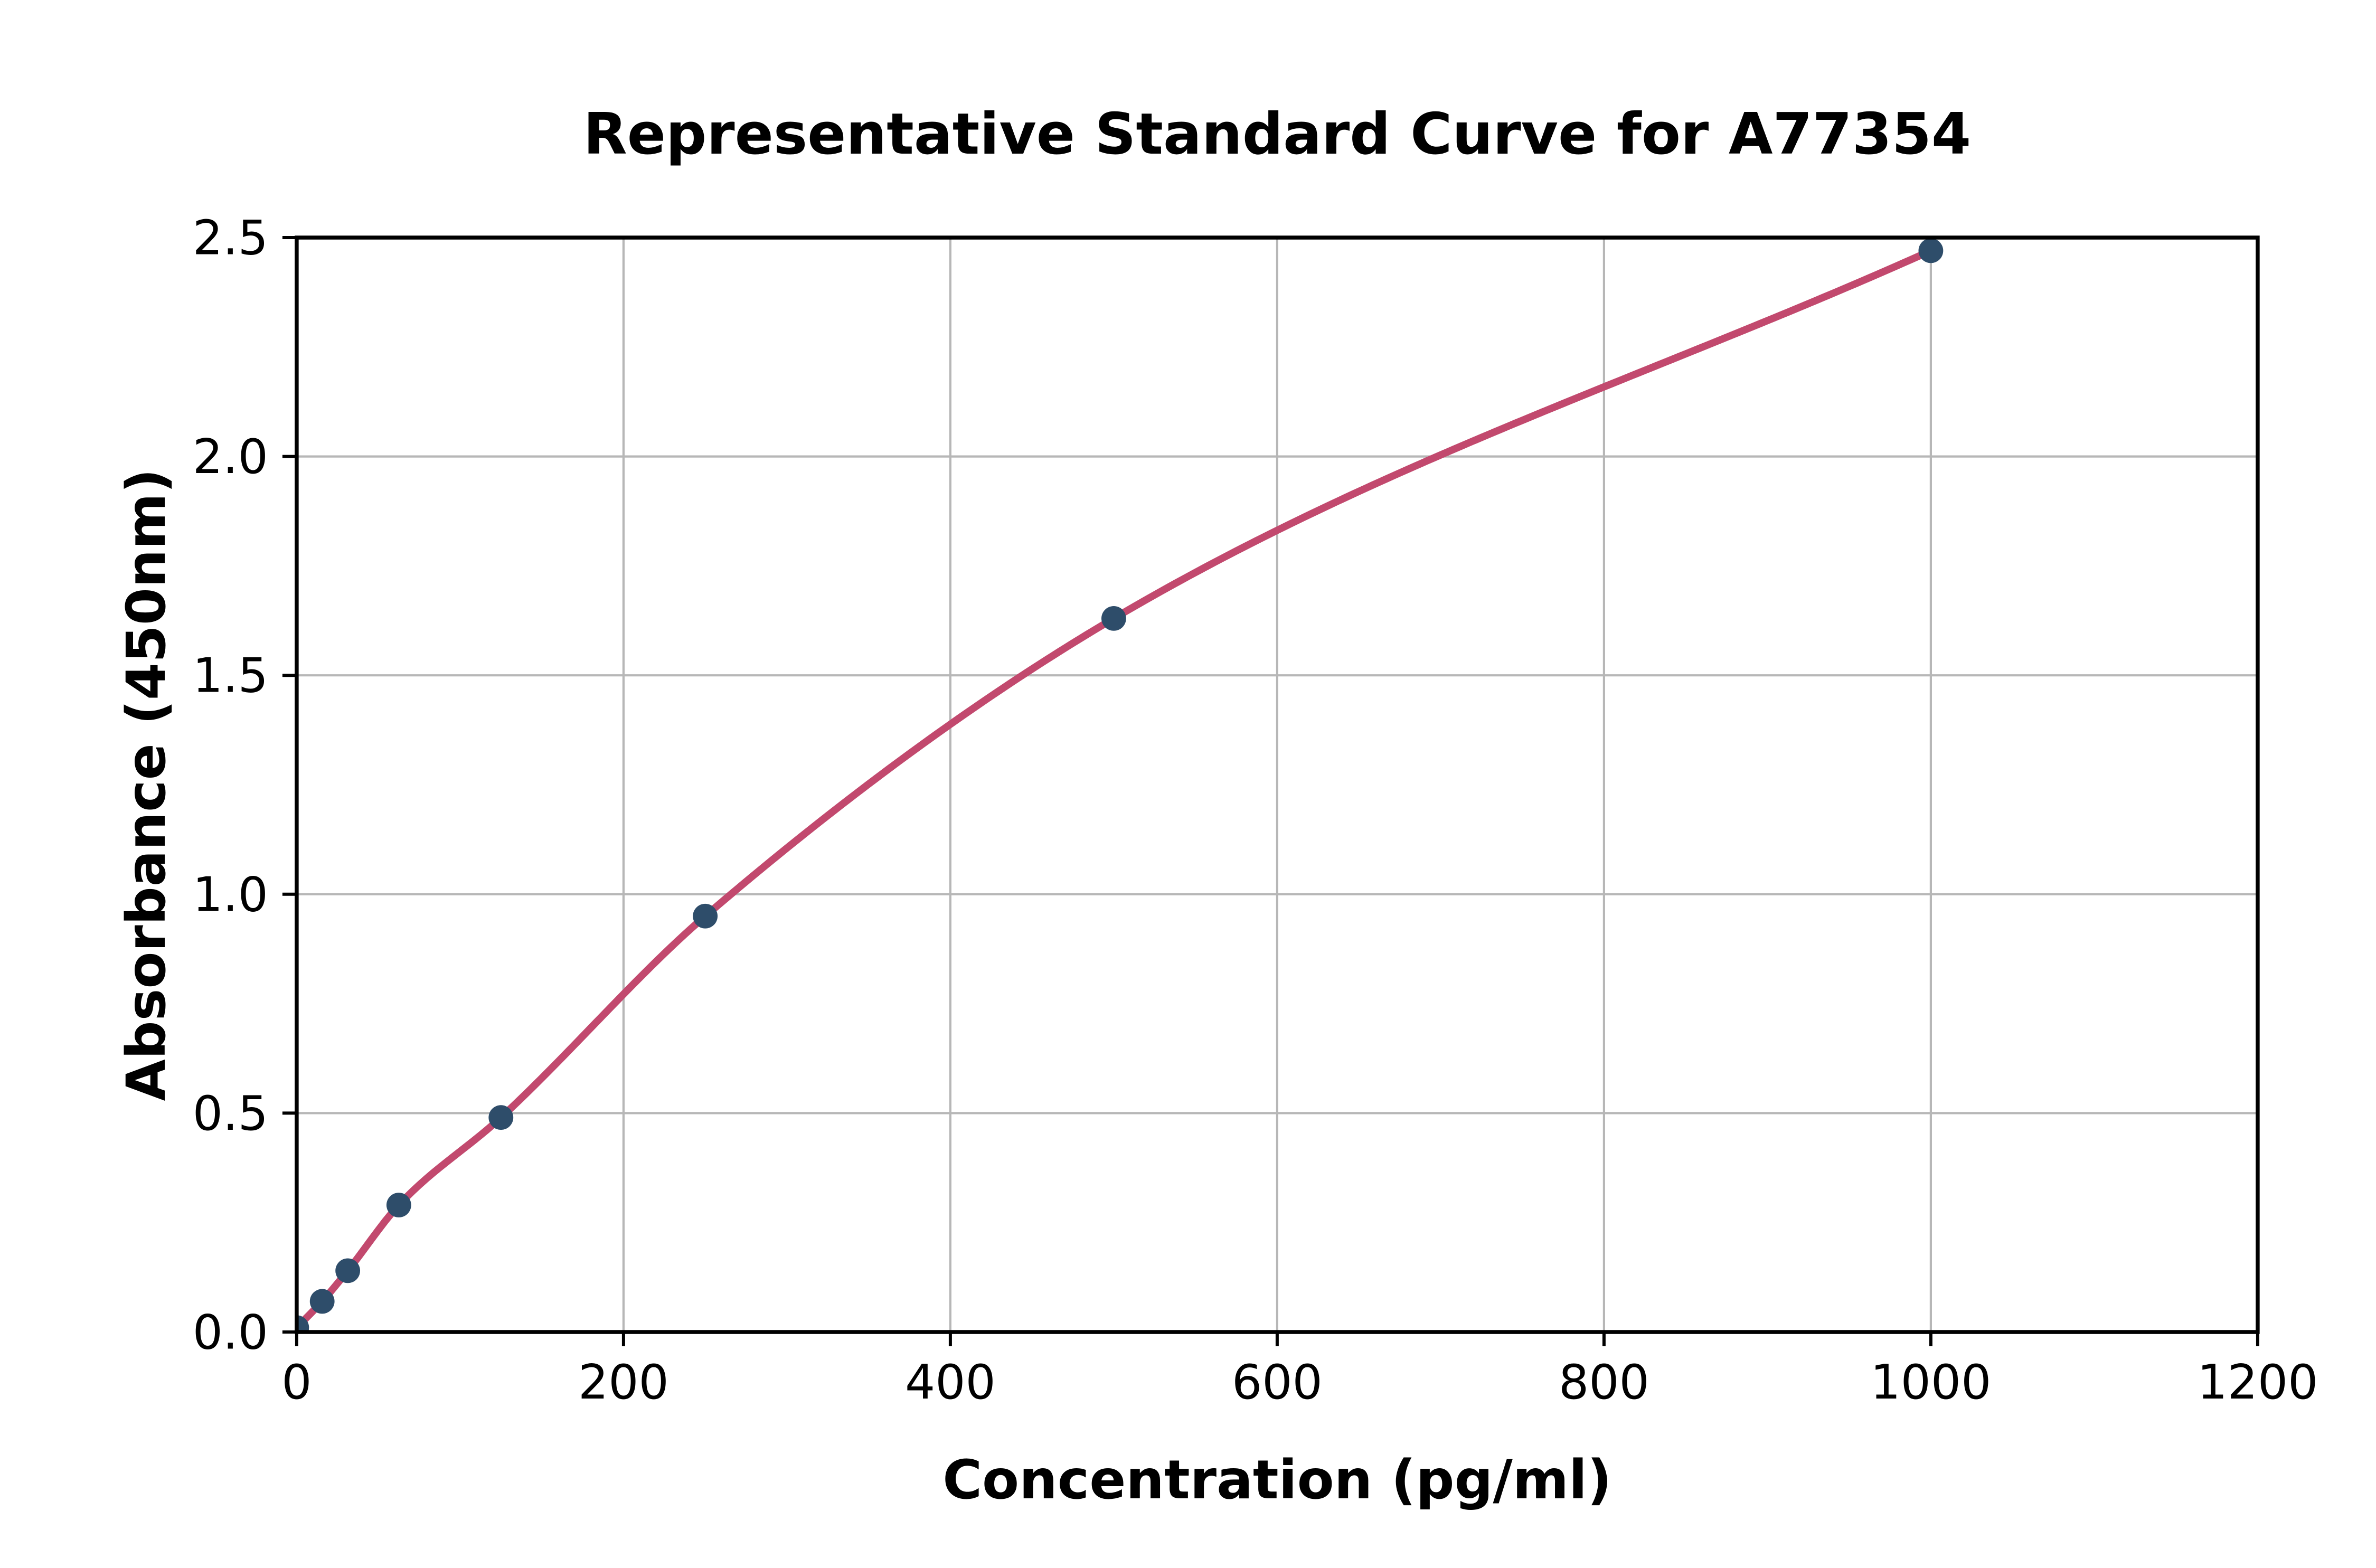 This screenshot has width=2376, height=1568. Describe the element at coordinates (2257, 1383) in the screenshot. I see `x-tick-label: 1200` at that location.